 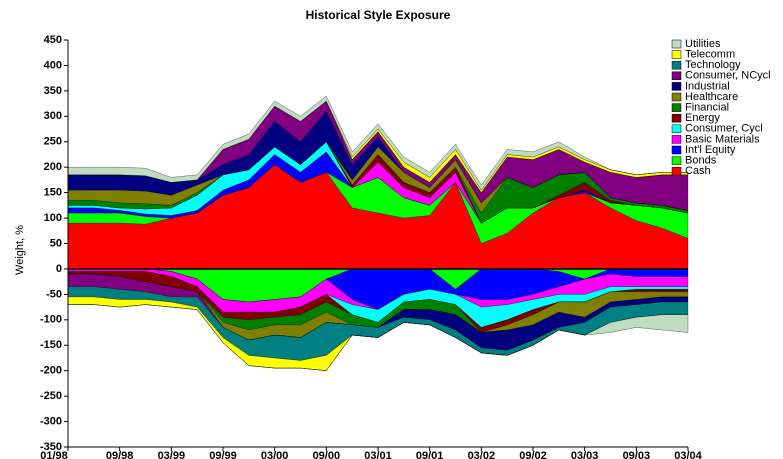 I want to click on y-tick-label: 100, so click(x=53, y=218).